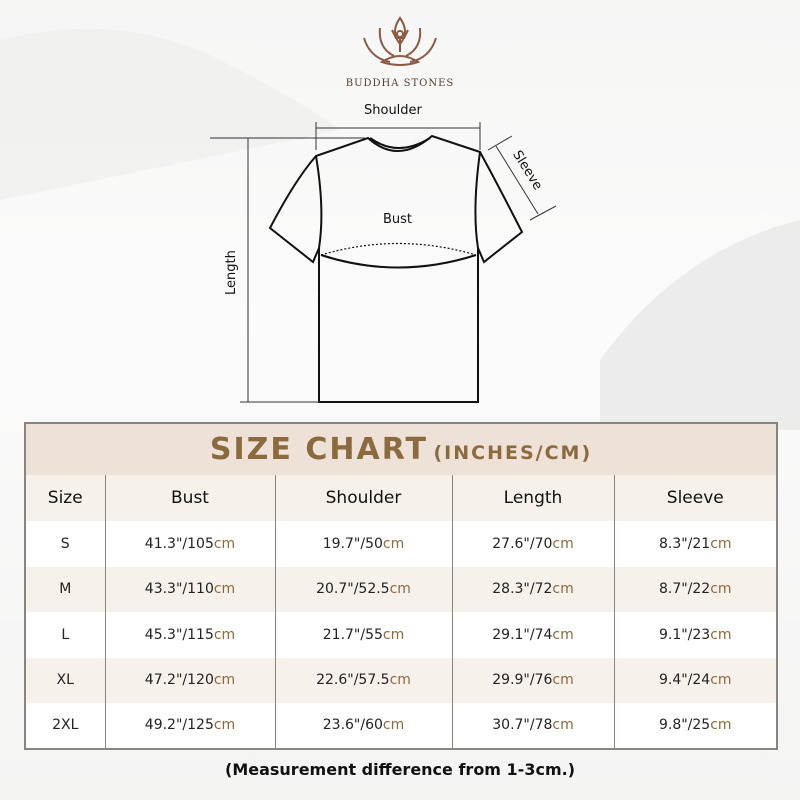 The height and width of the screenshot is (800, 800). I want to click on size-cell: L, so click(64, 635).